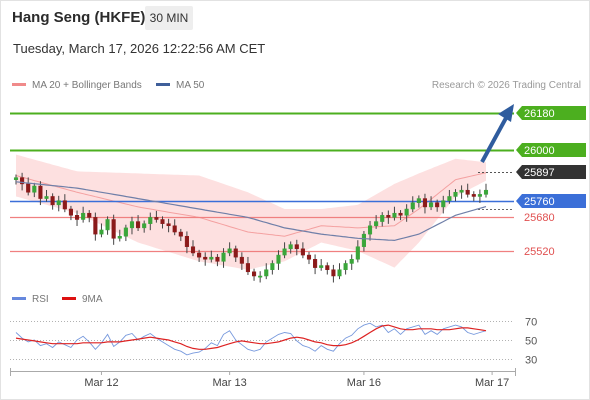 The image size is (590, 400). I want to click on legend-ma50: MA 50, so click(180, 85).